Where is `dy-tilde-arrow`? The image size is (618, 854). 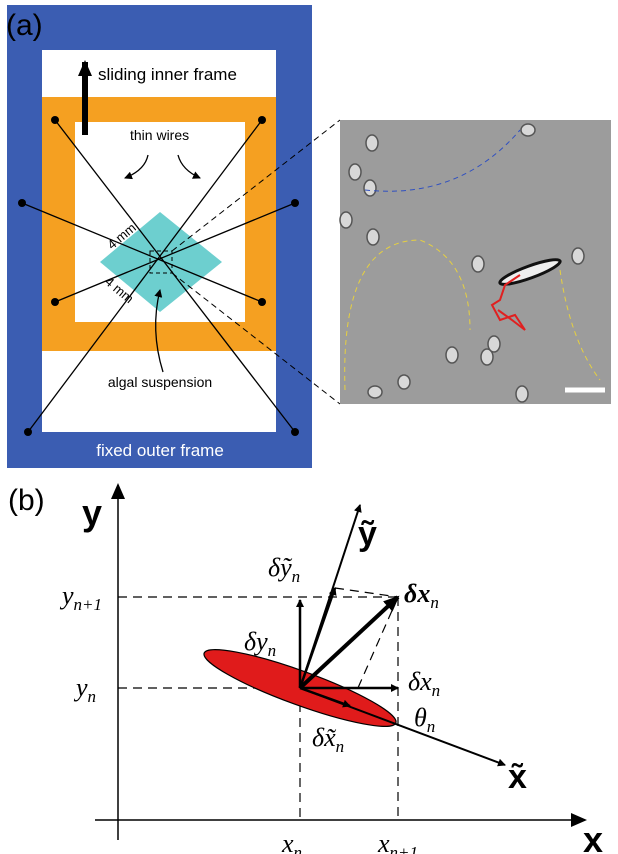 dy-tilde-arrow is located at coordinates (317, 638).